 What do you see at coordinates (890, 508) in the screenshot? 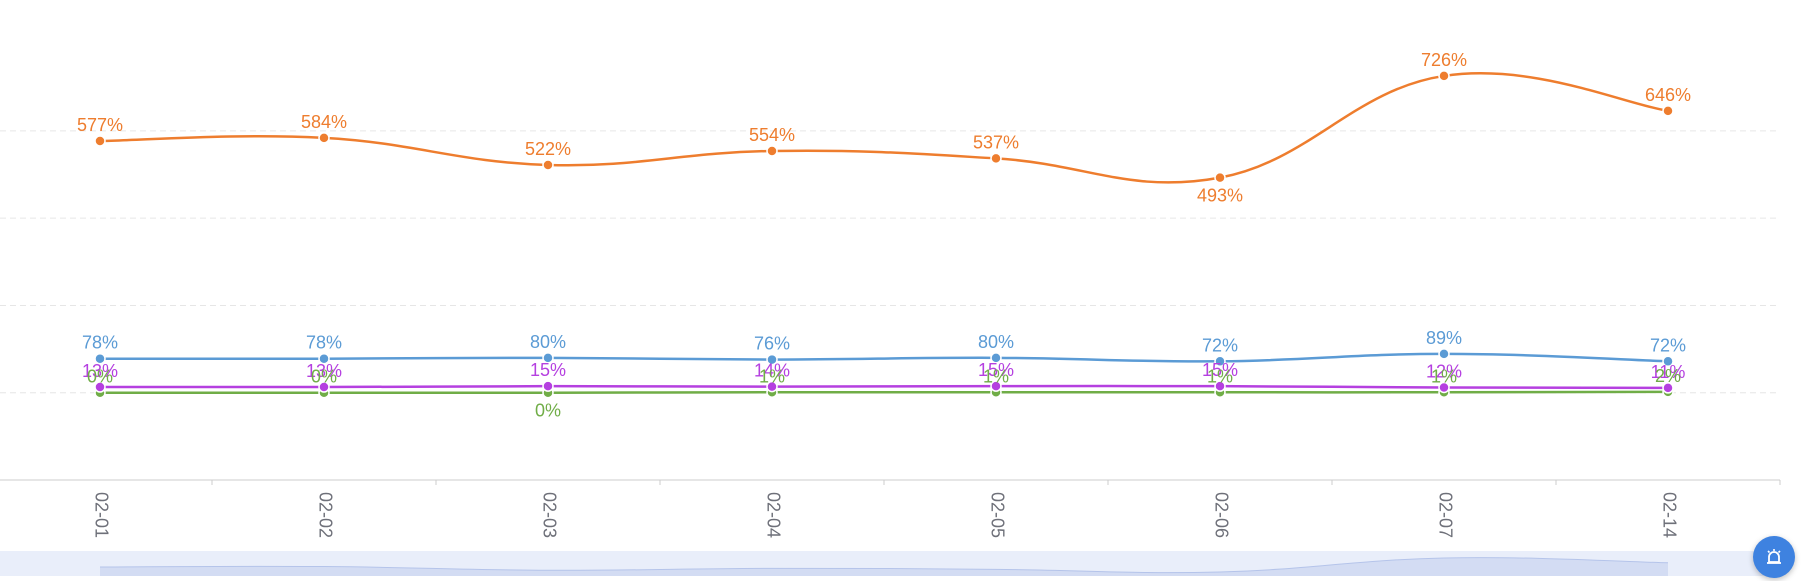
I see `x-axis: 02-01 02-02 02-03 02-04 02-05 02-06 02-07 02-14` at bounding box center [890, 508].